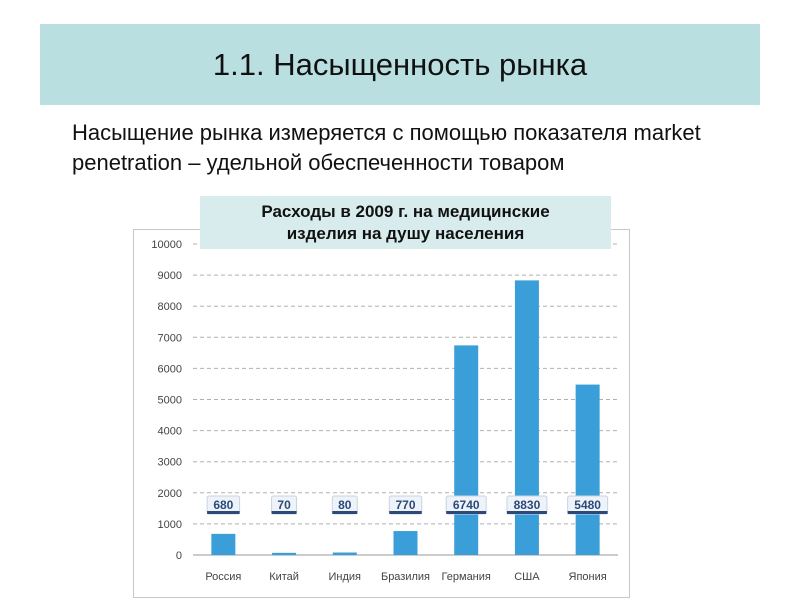 The image size is (800, 600). I want to click on y-tick-label: 9000, so click(170, 276).